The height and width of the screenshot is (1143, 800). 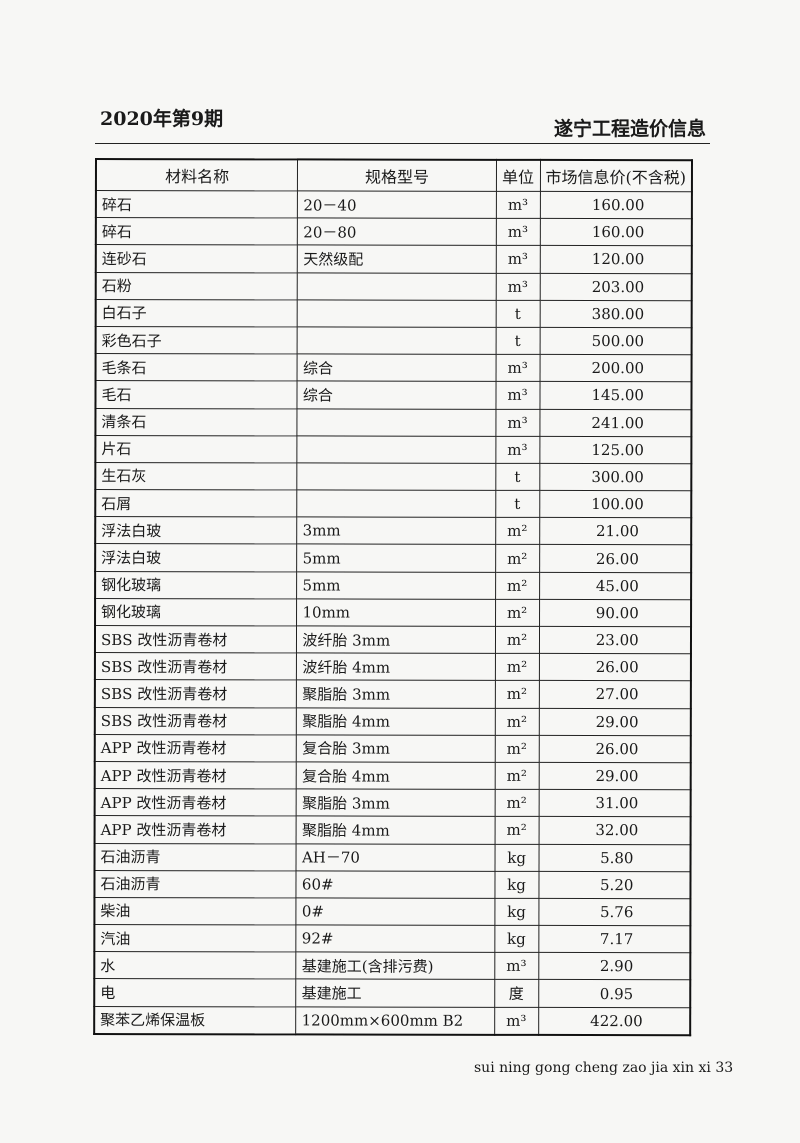 What do you see at coordinates (396, 639) in the screenshot?
I see `spec-cell: 波纤胎 3mm` at bounding box center [396, 639].